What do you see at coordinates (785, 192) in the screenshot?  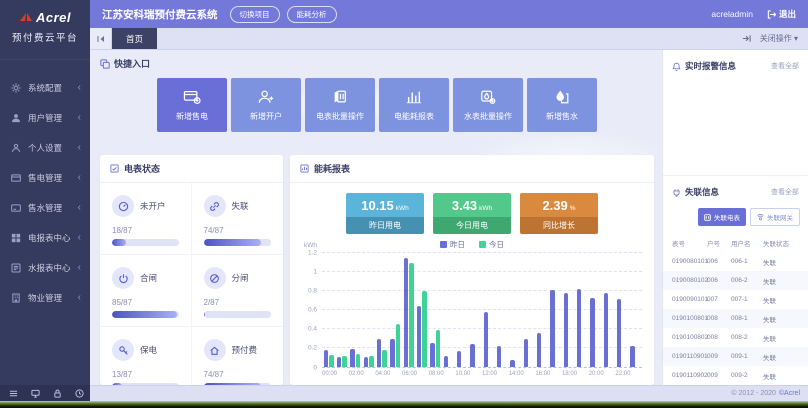 I see `offline-view-all-link: 查看全部` at bounding box center [785, 192].